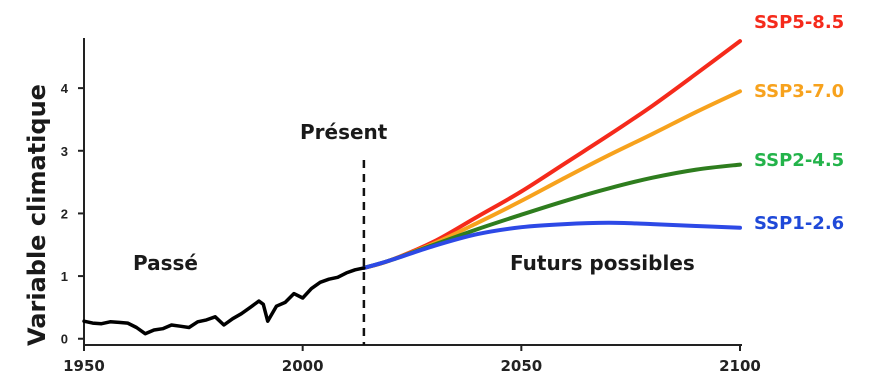 The width and height of the screenshot is (875, 381). Describe the element at coordinates (224, 301) in the screenshot. I see `historical-series-line` at that location.